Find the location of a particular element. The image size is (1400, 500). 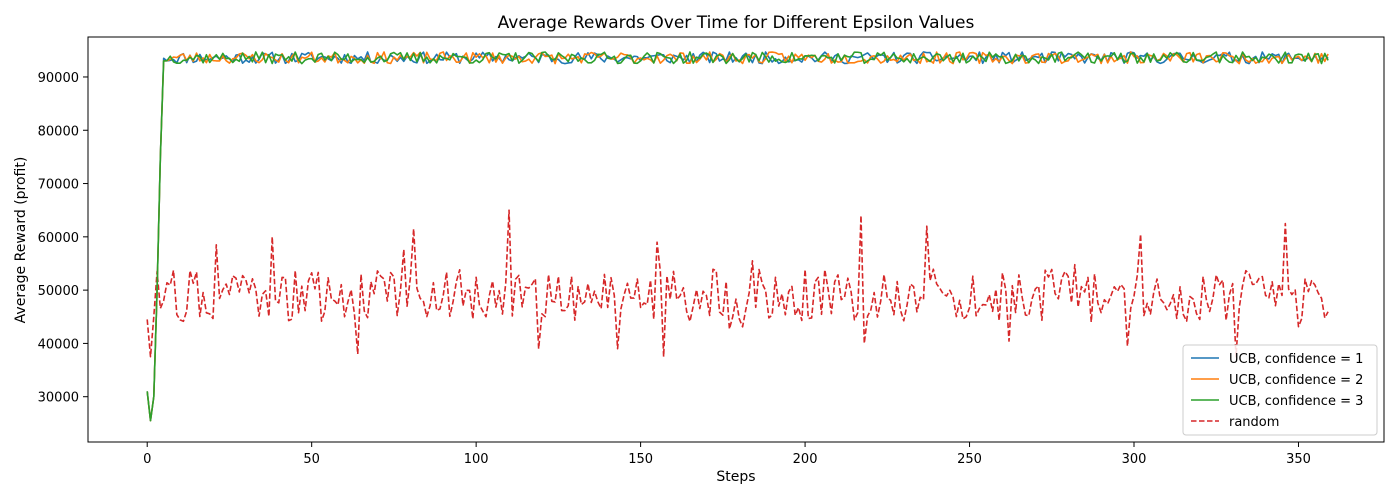

x-axis: 0 50 100 150 200 250 300 350 is located at coordinates (727, 454).